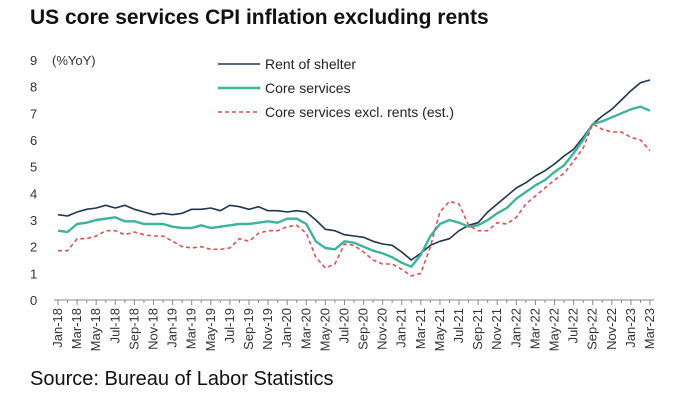  Describe the element at coordinates (324, 329) in the screenshot. I see `x-tick-label: May-20` at that location.